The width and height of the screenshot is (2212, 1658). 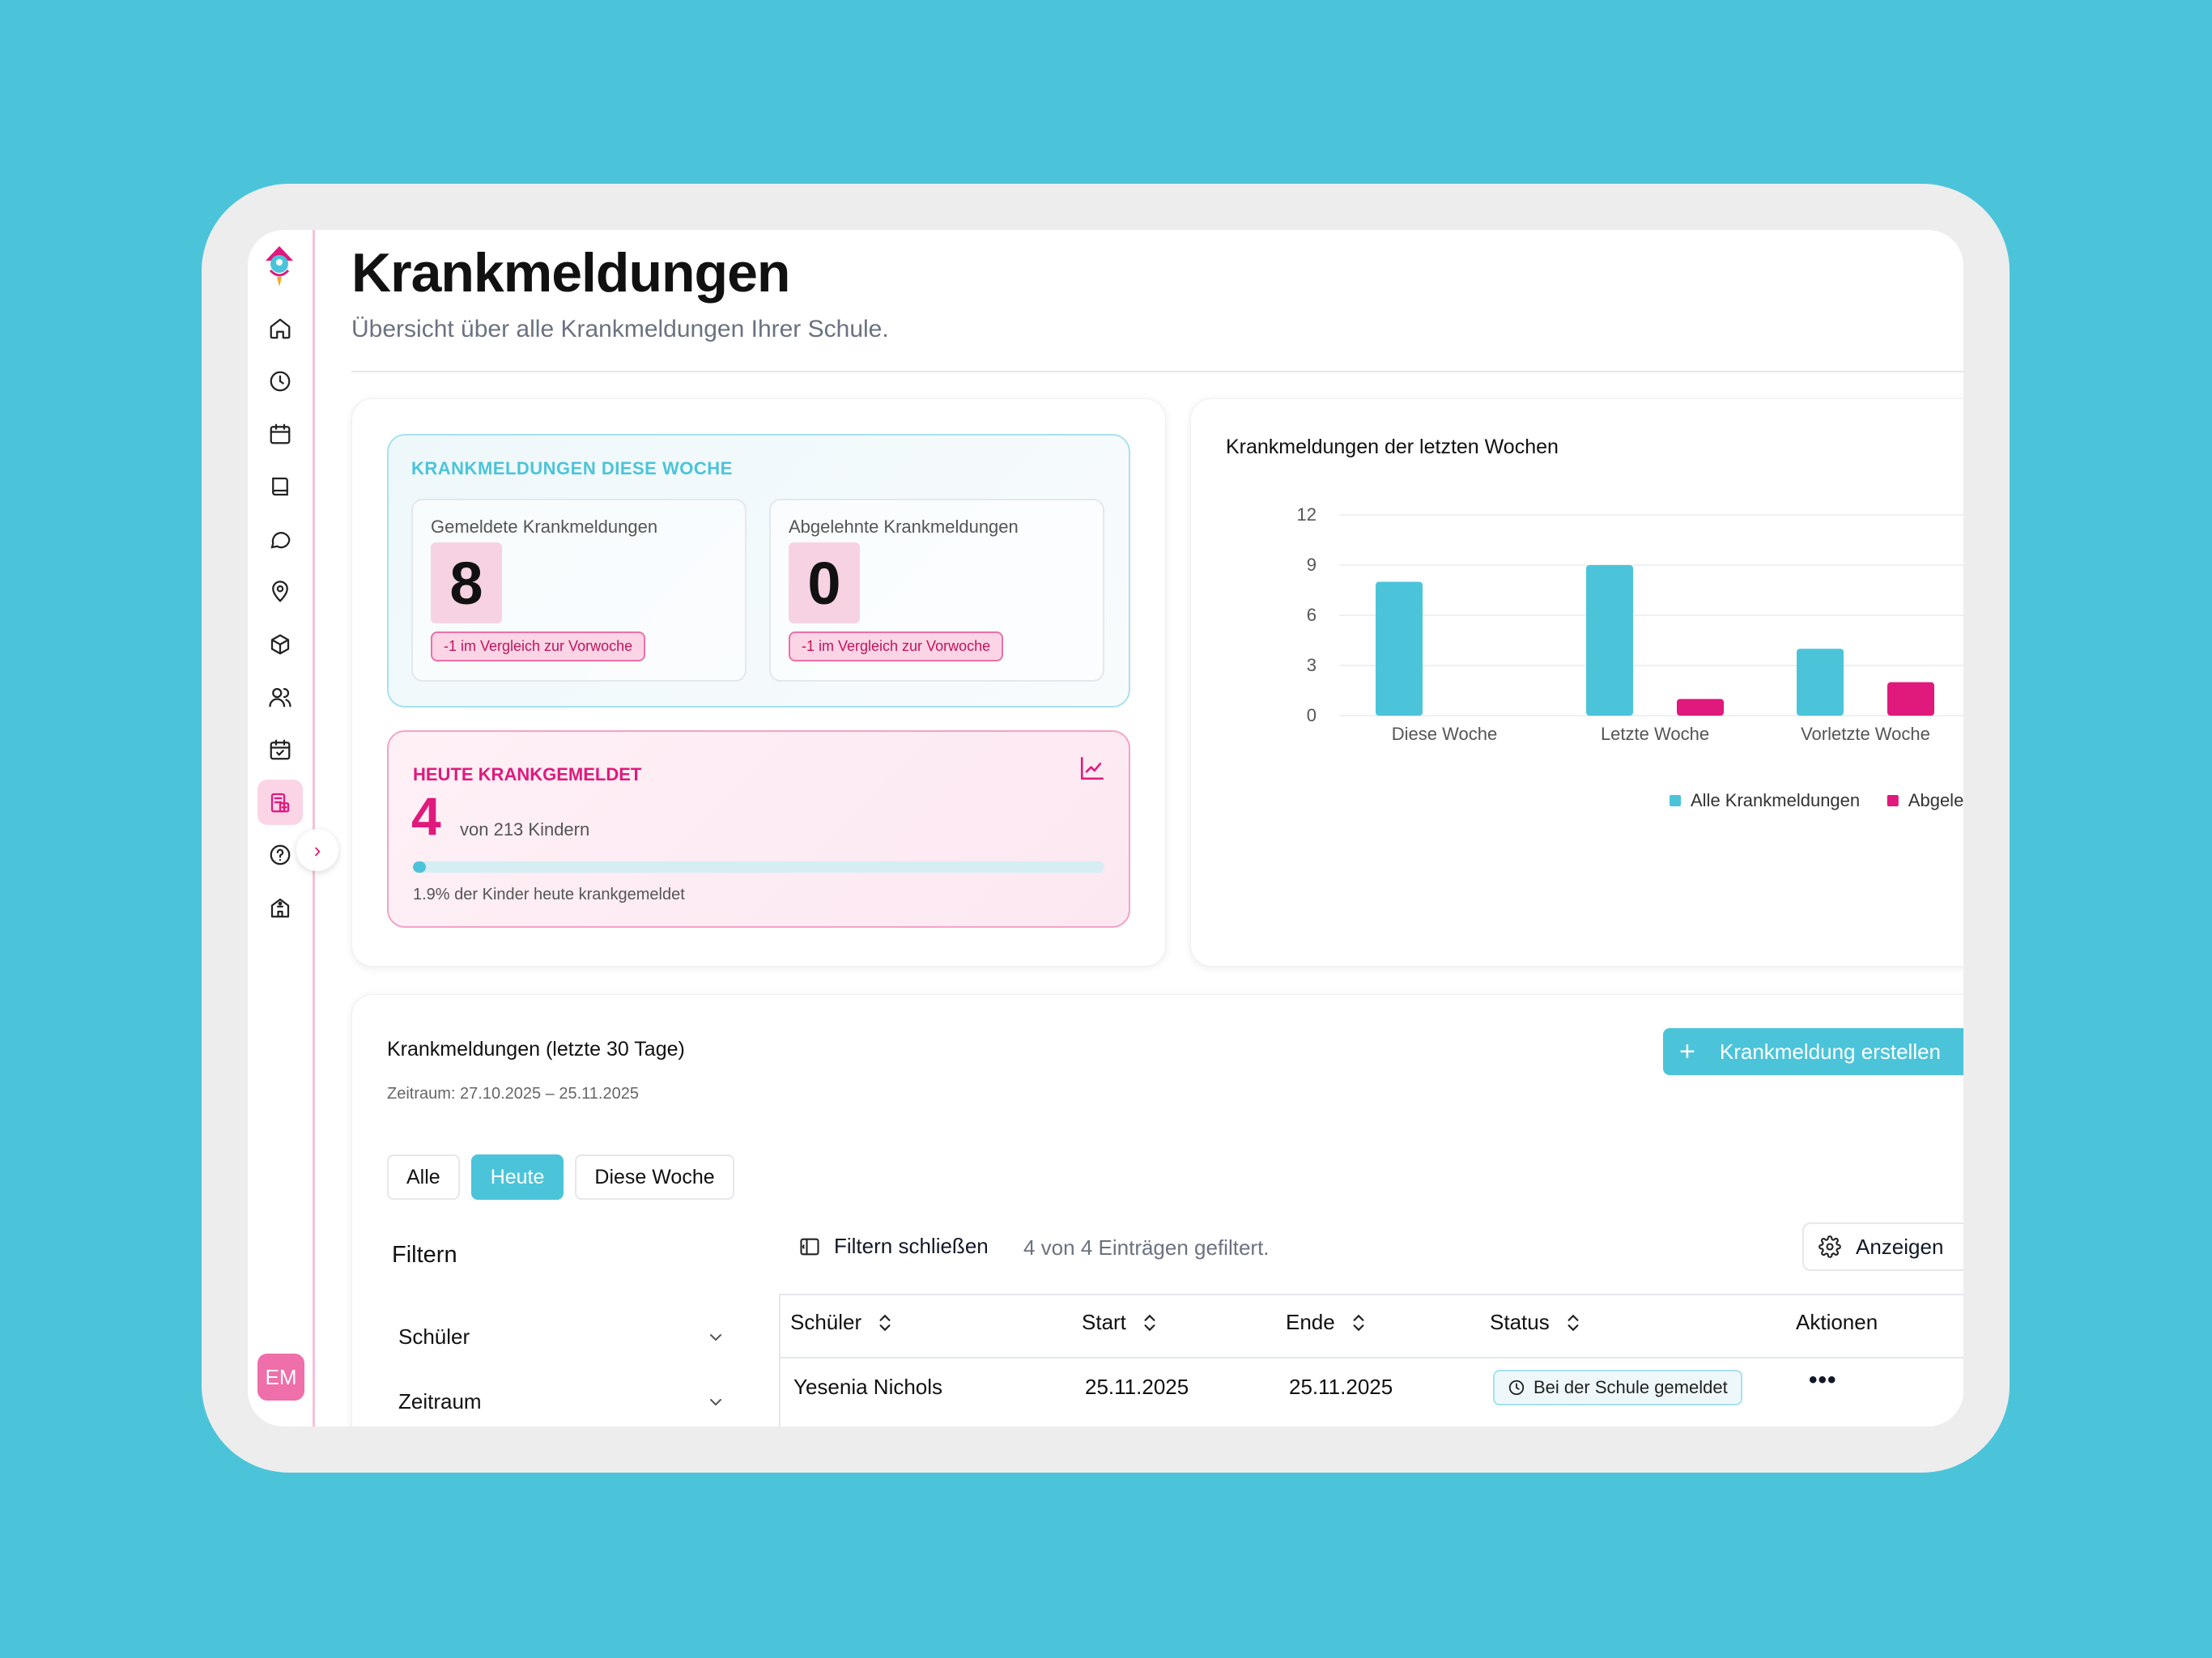 I want to click on app-logo-icon, so click(x=280, y=266).